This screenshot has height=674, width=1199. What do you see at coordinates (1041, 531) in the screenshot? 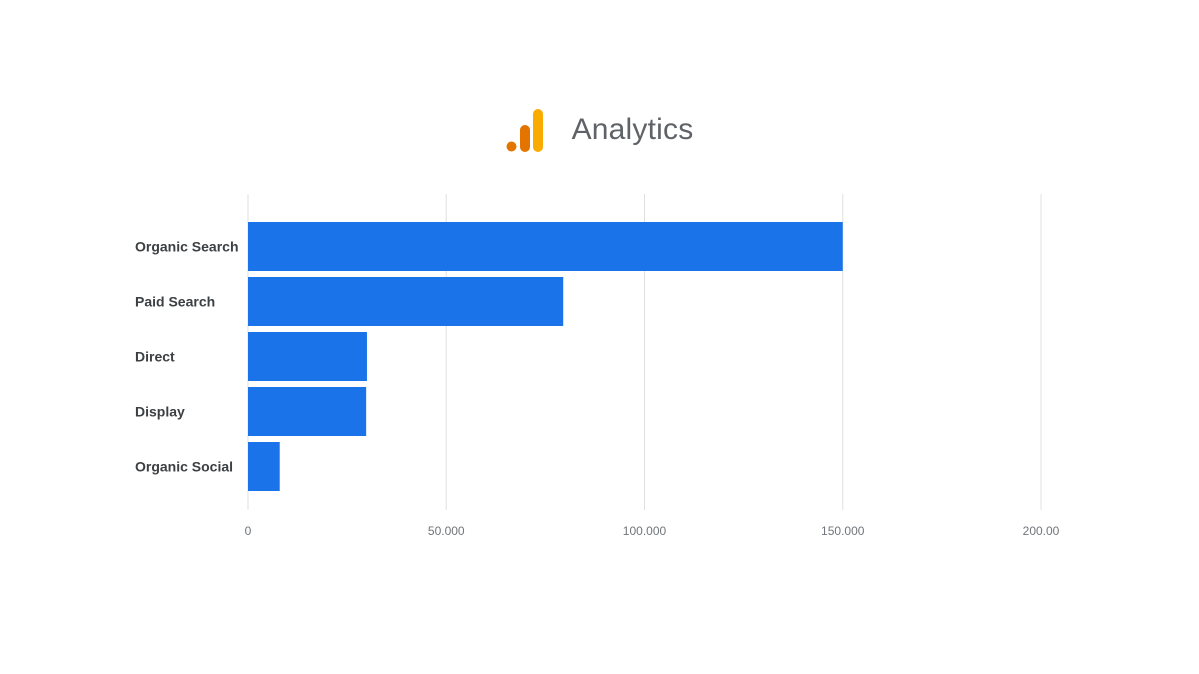
I see `x-tick-label: 200.00` at bounding box center [1041, 531].